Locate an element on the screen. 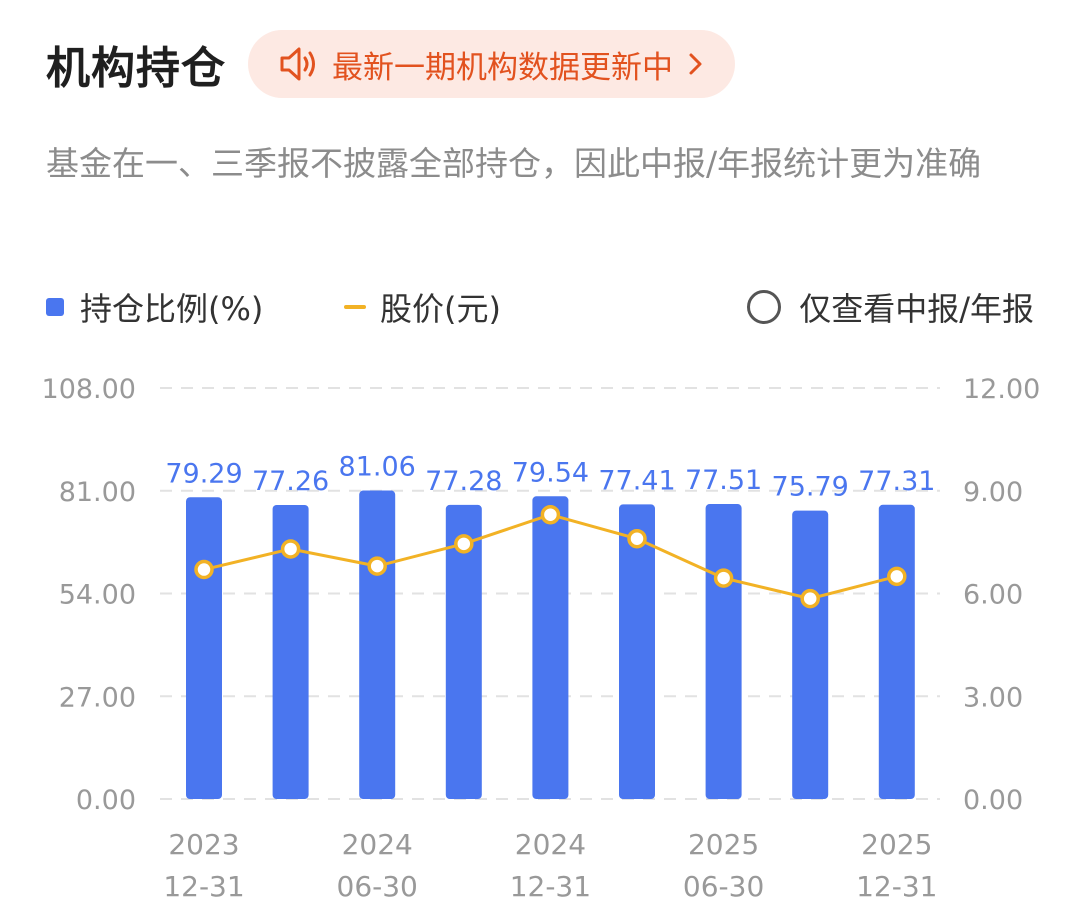 This screenshot has height=918, width=1080. bar-value-label: 79.29 is located at coordinates (203, 473).